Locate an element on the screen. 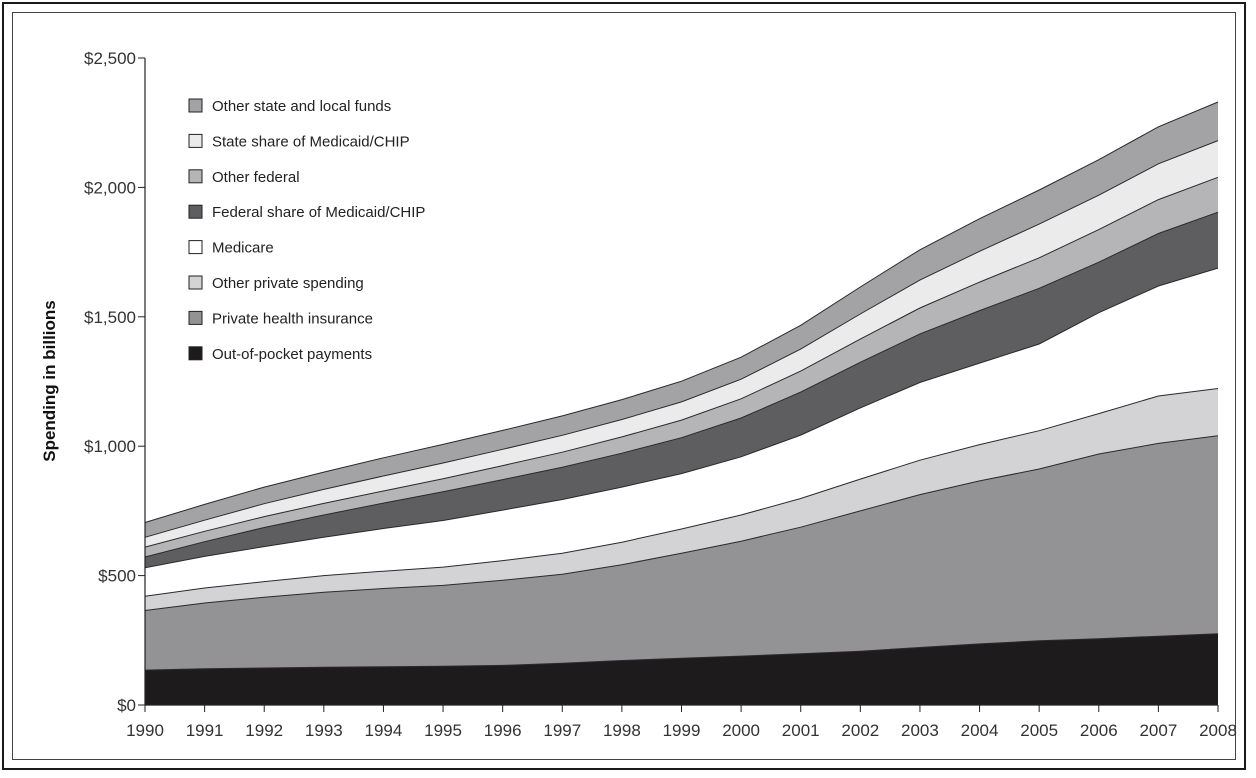 The height and width of the screenshot is (778, 1256). x-tick-label: 1996 is located at coordinates (503, 730).